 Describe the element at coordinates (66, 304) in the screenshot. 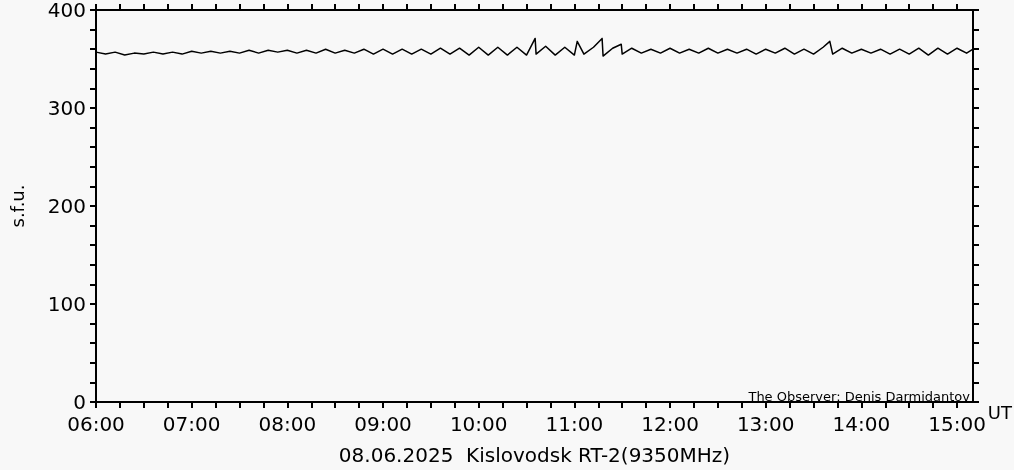

I see `y-tick-label: 100` at that location.